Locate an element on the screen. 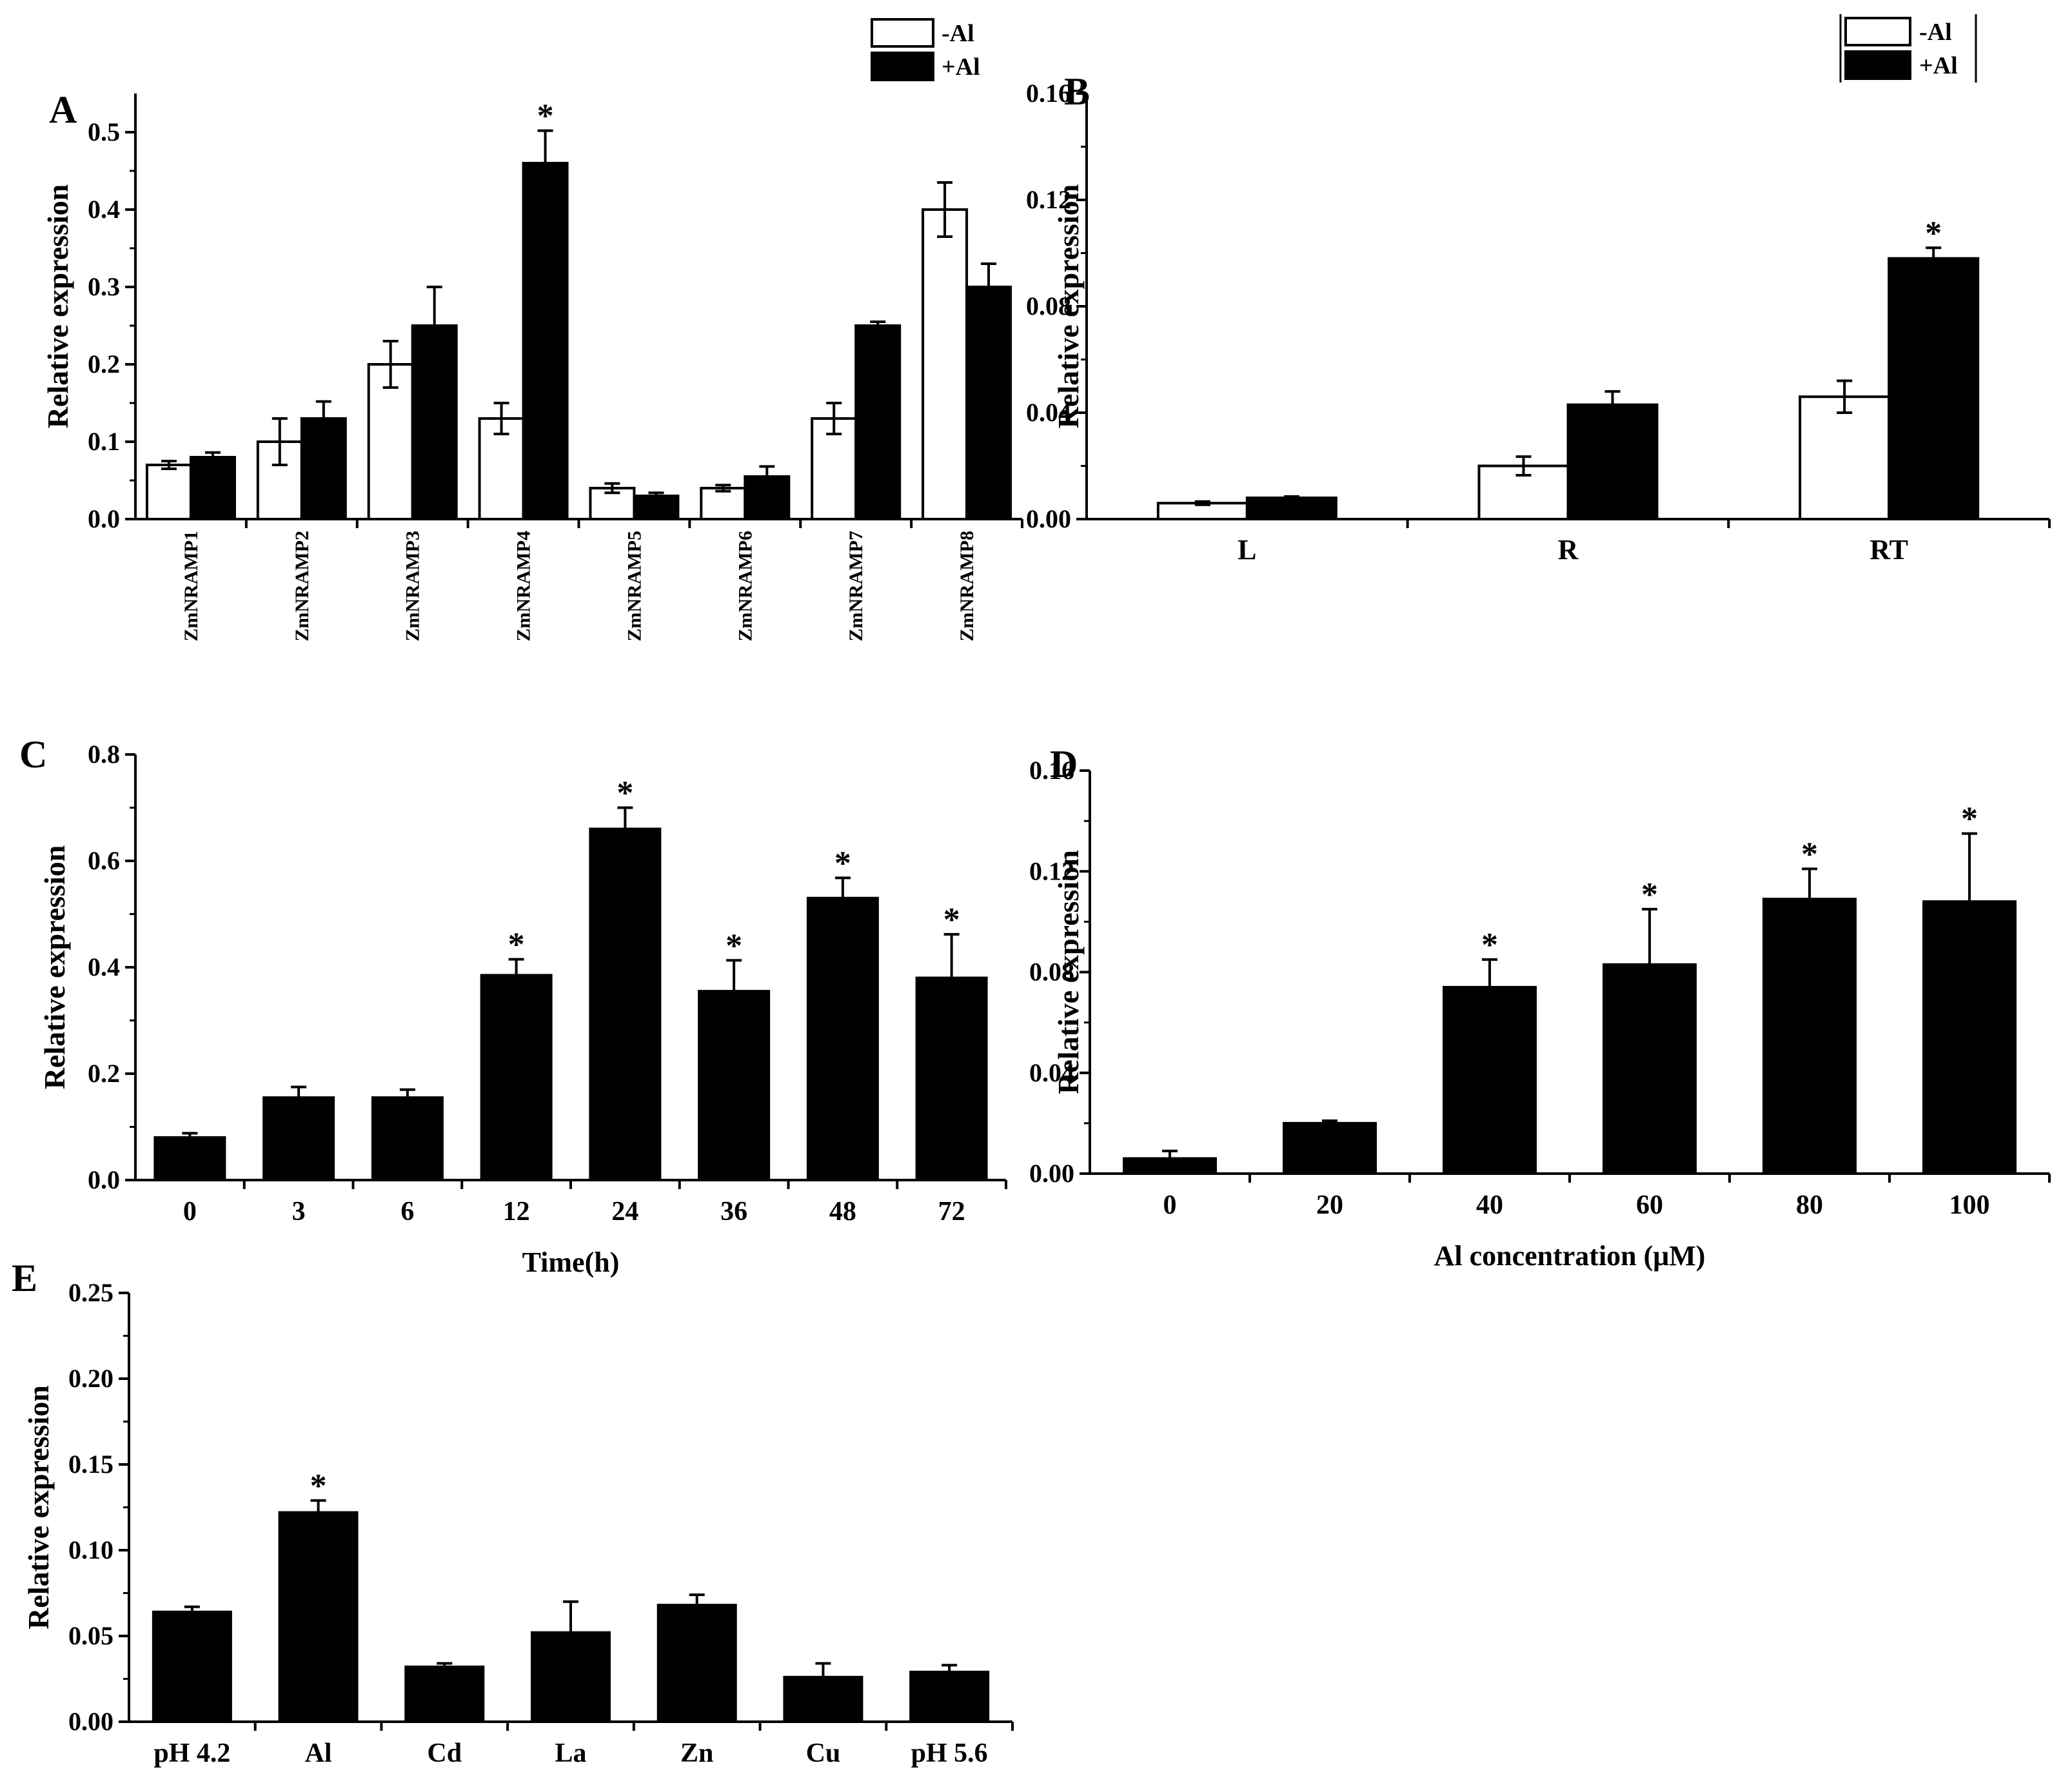 Image resolution: width=2072 pixels, height=1783 pixels. panel-c-x-tick-label: 24 is located at coordinates (624, 1212).